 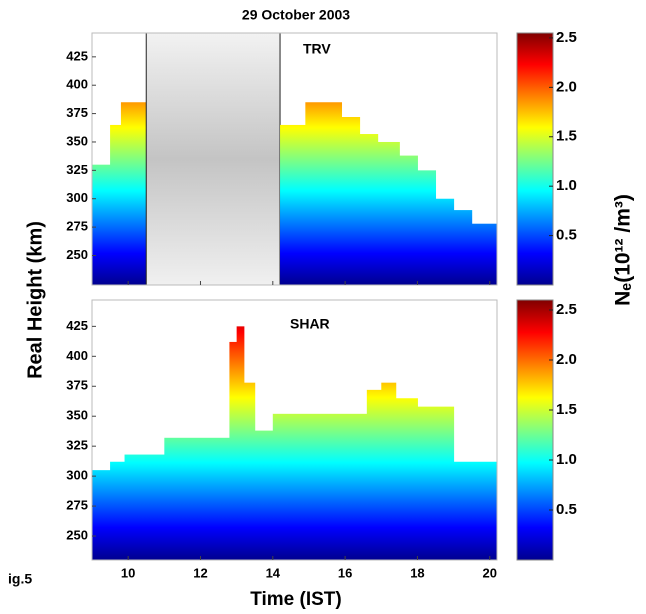 What do you see at coordinates (20, 579) in the screenshot?
I see `caption: ig.5` at bounding box center [20, 579].